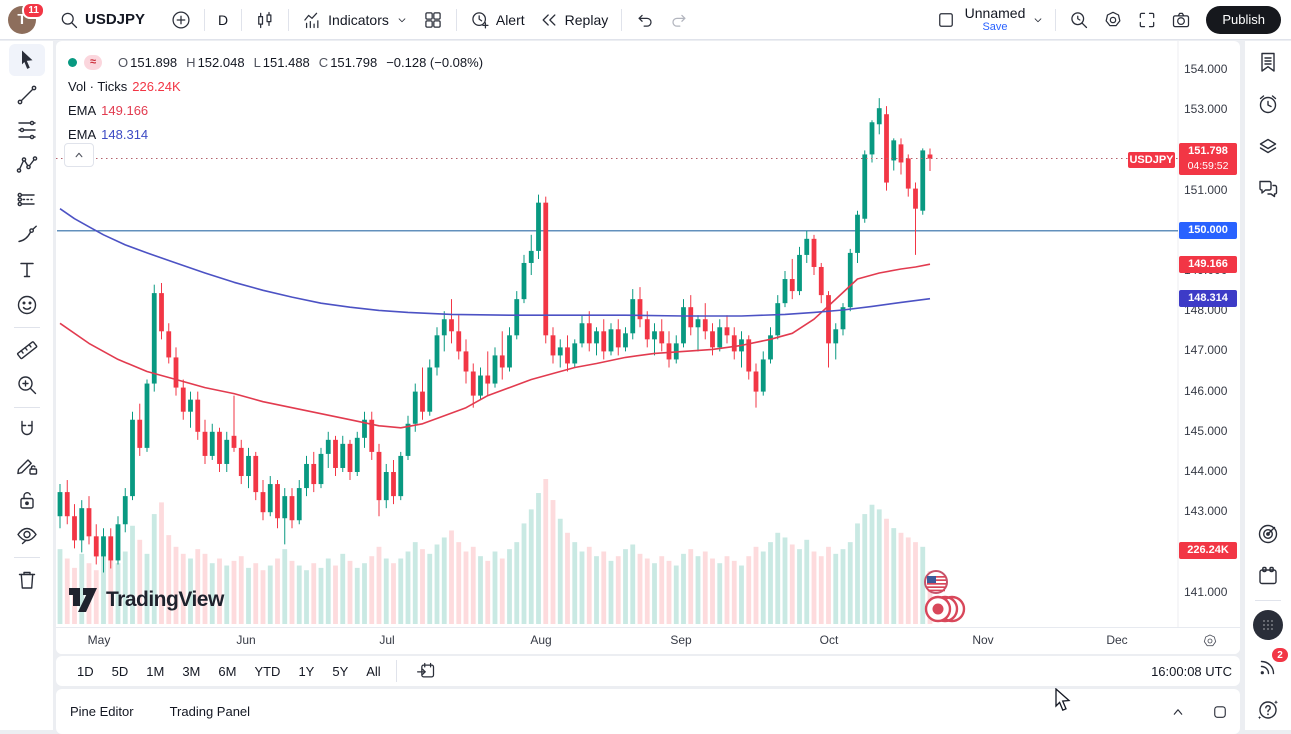 This screenshot has width=1291, height=734. I want to click on projection-icon, so click(26, 199).